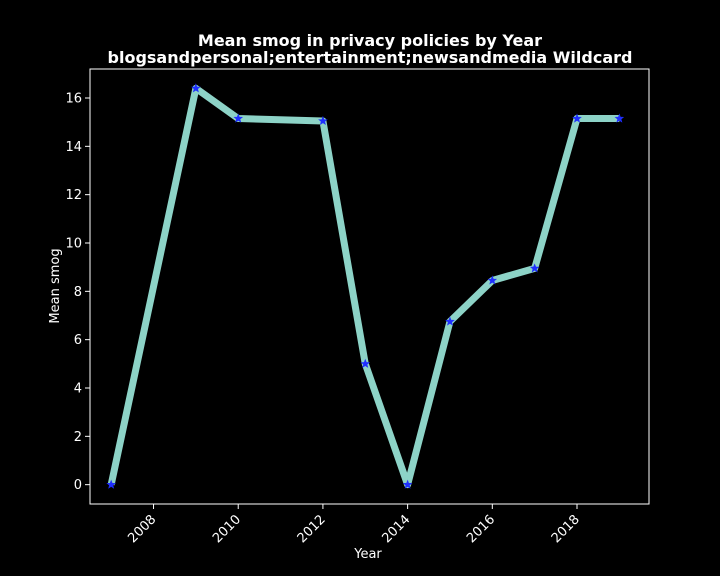  I want to click on y-tick-label: 8, so click(78, 292).